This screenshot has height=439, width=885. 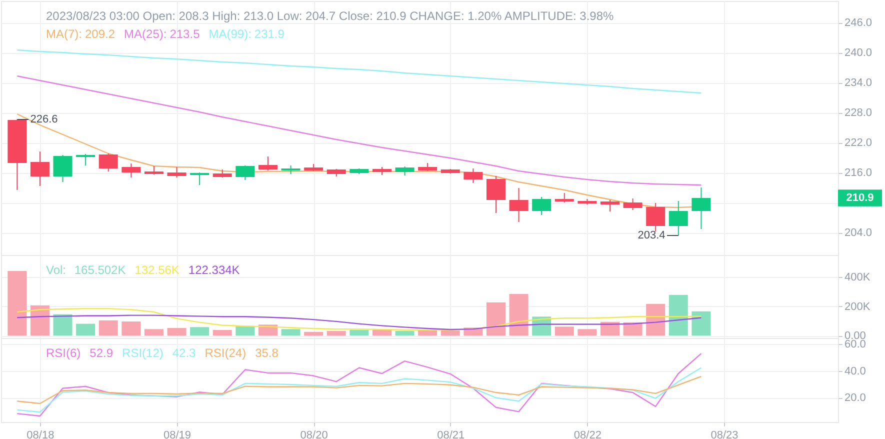 What do you see at coordinates (100, 34) in the screenshot?
I see `annotation: 209.2` at bounding box center [100, 34].